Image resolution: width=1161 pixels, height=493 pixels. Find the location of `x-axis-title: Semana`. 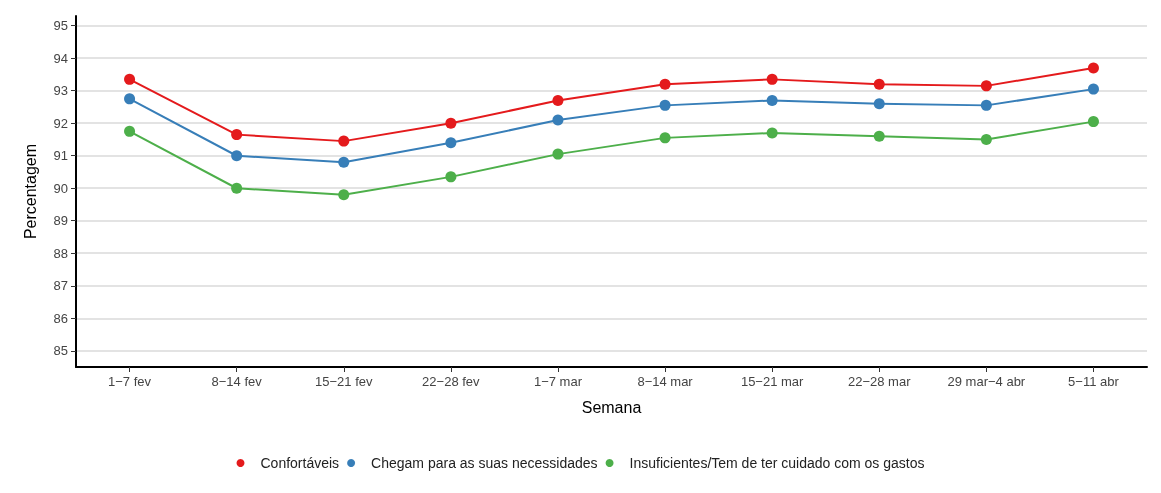

x-axis-title: Semana is located at coordinates (611, 407).